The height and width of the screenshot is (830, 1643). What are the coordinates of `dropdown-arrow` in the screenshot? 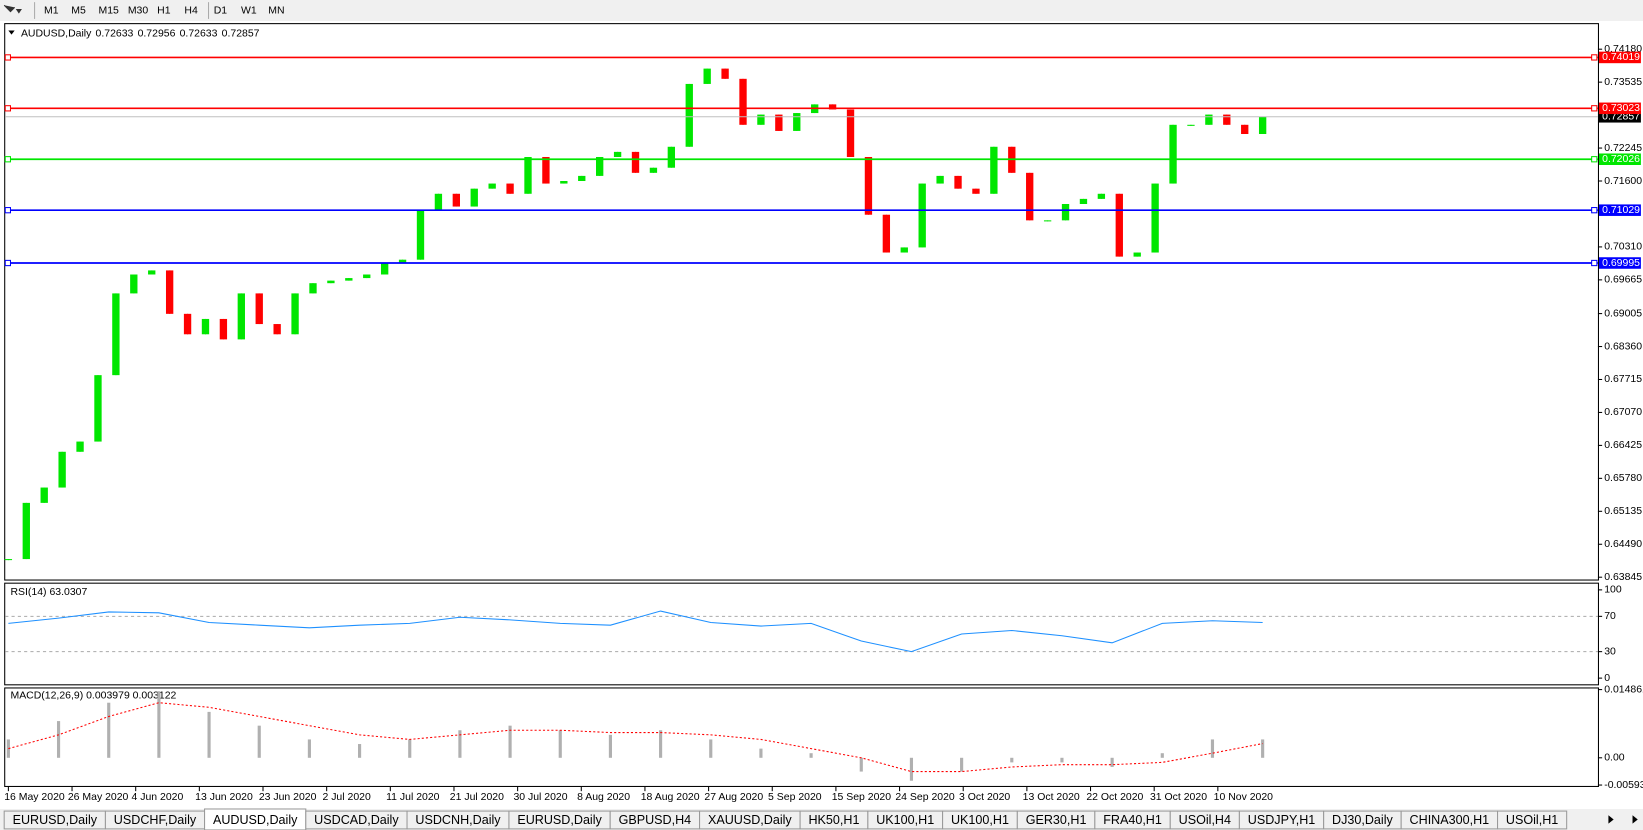 It's located at (11, 32).